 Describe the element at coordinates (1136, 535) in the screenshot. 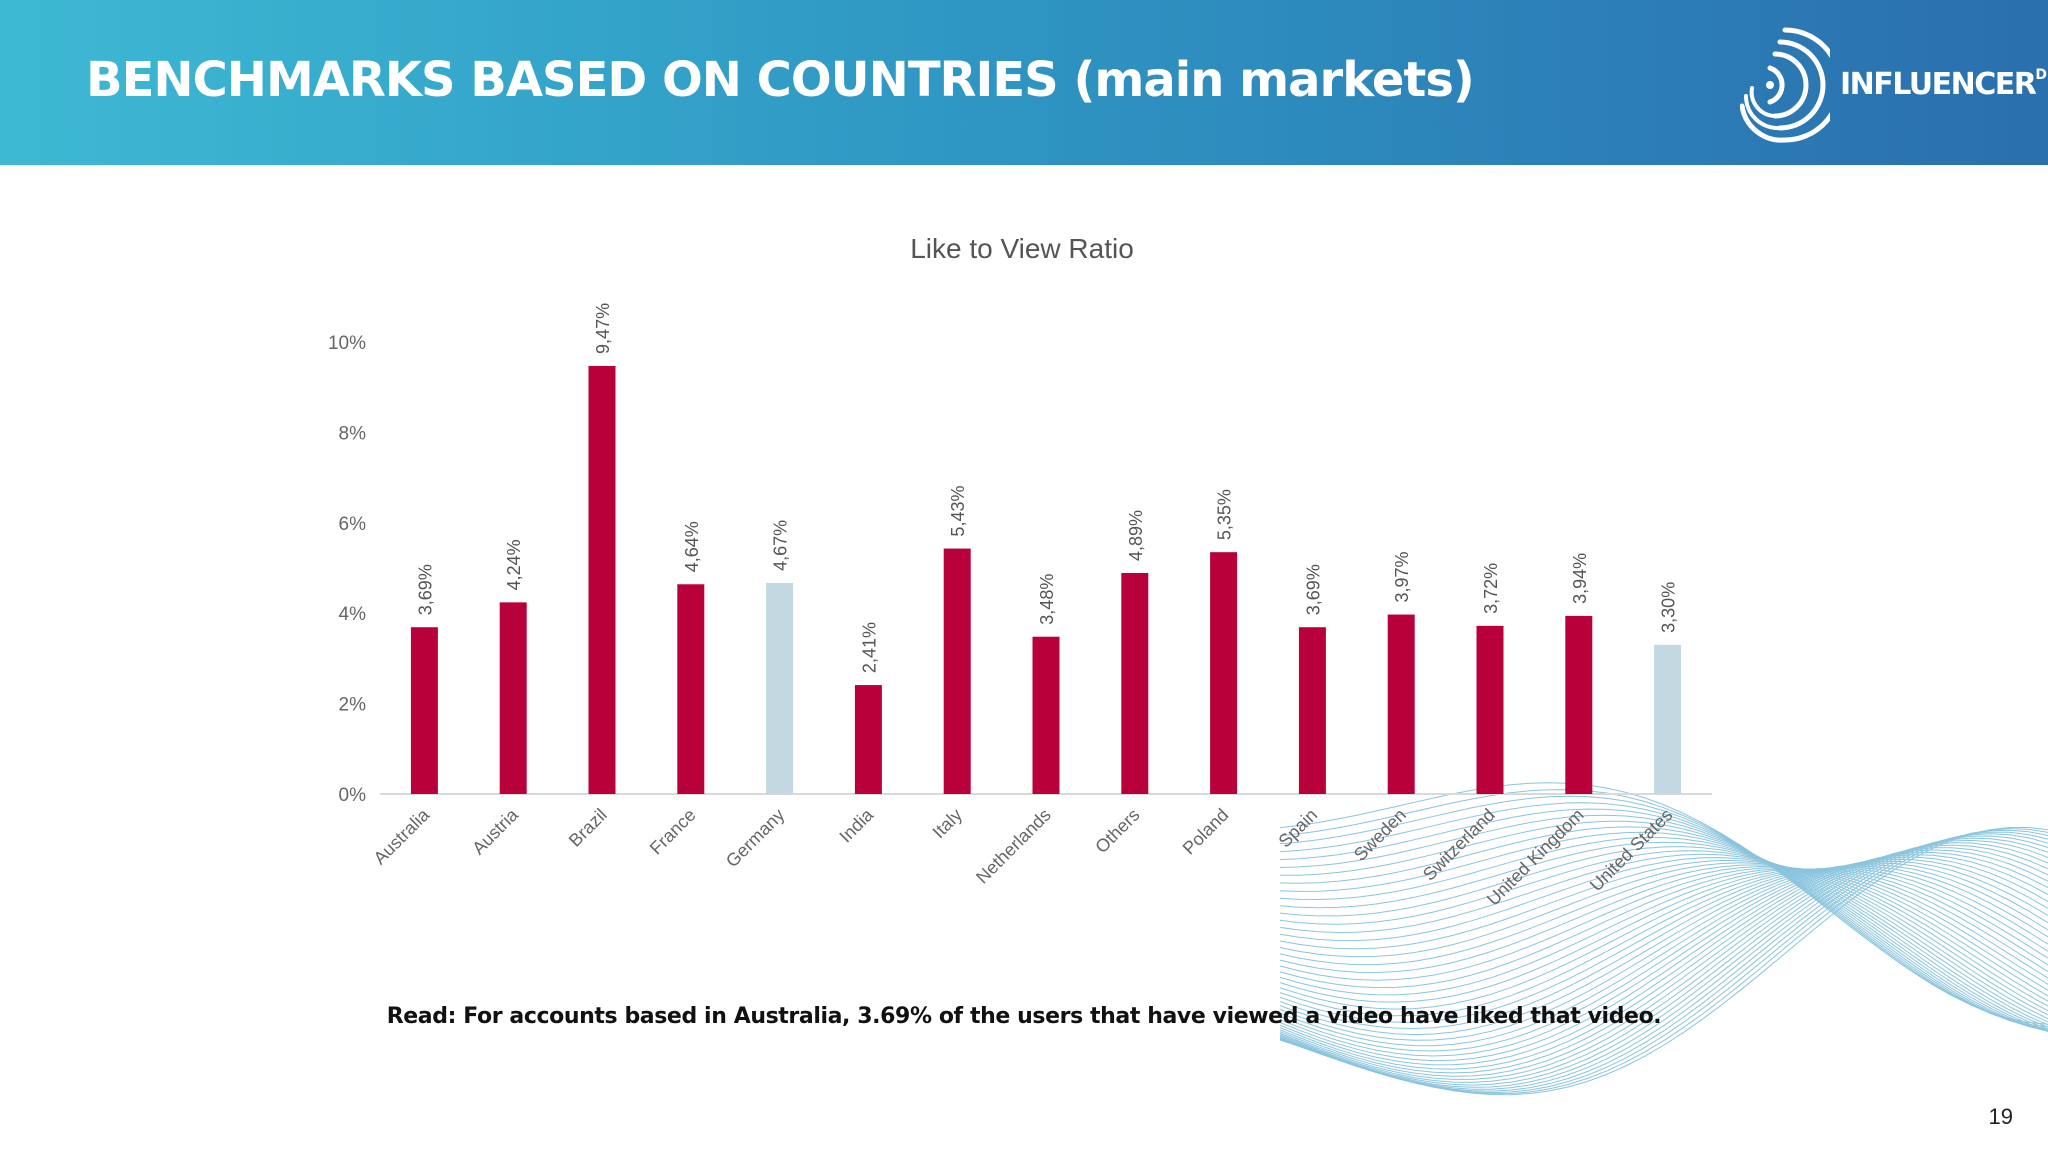

I see `data-label: 4,89%` at that location.